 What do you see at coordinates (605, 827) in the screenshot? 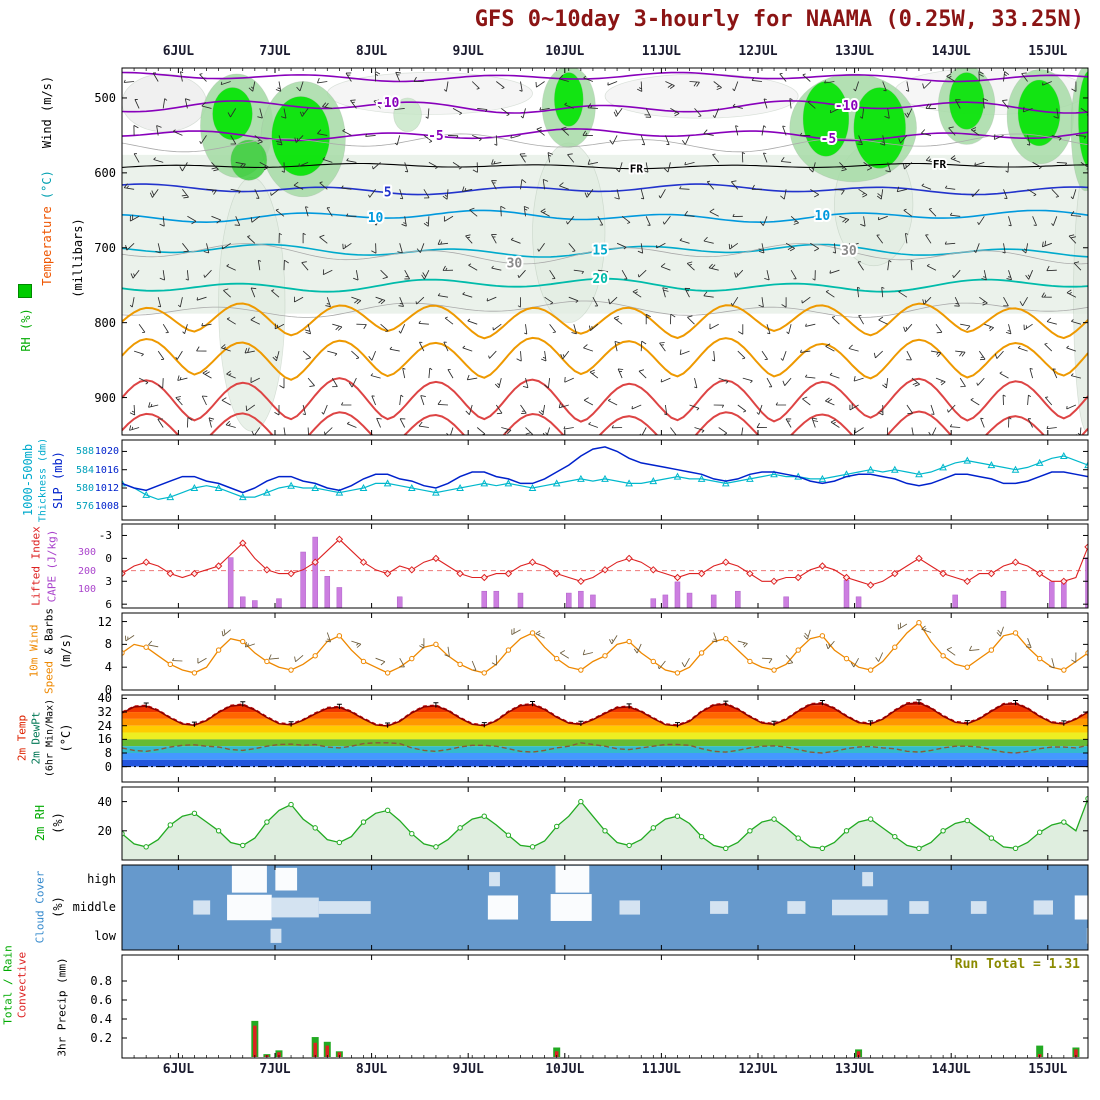
I see `rh-layer` at bounding box center [605, 827].